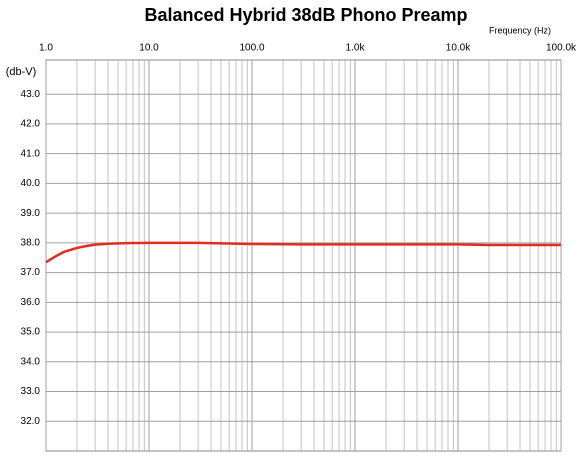 The width and height of the screenshot is (578, 458). I want to click on y-tick-label: 34.0, so click(31, 361).